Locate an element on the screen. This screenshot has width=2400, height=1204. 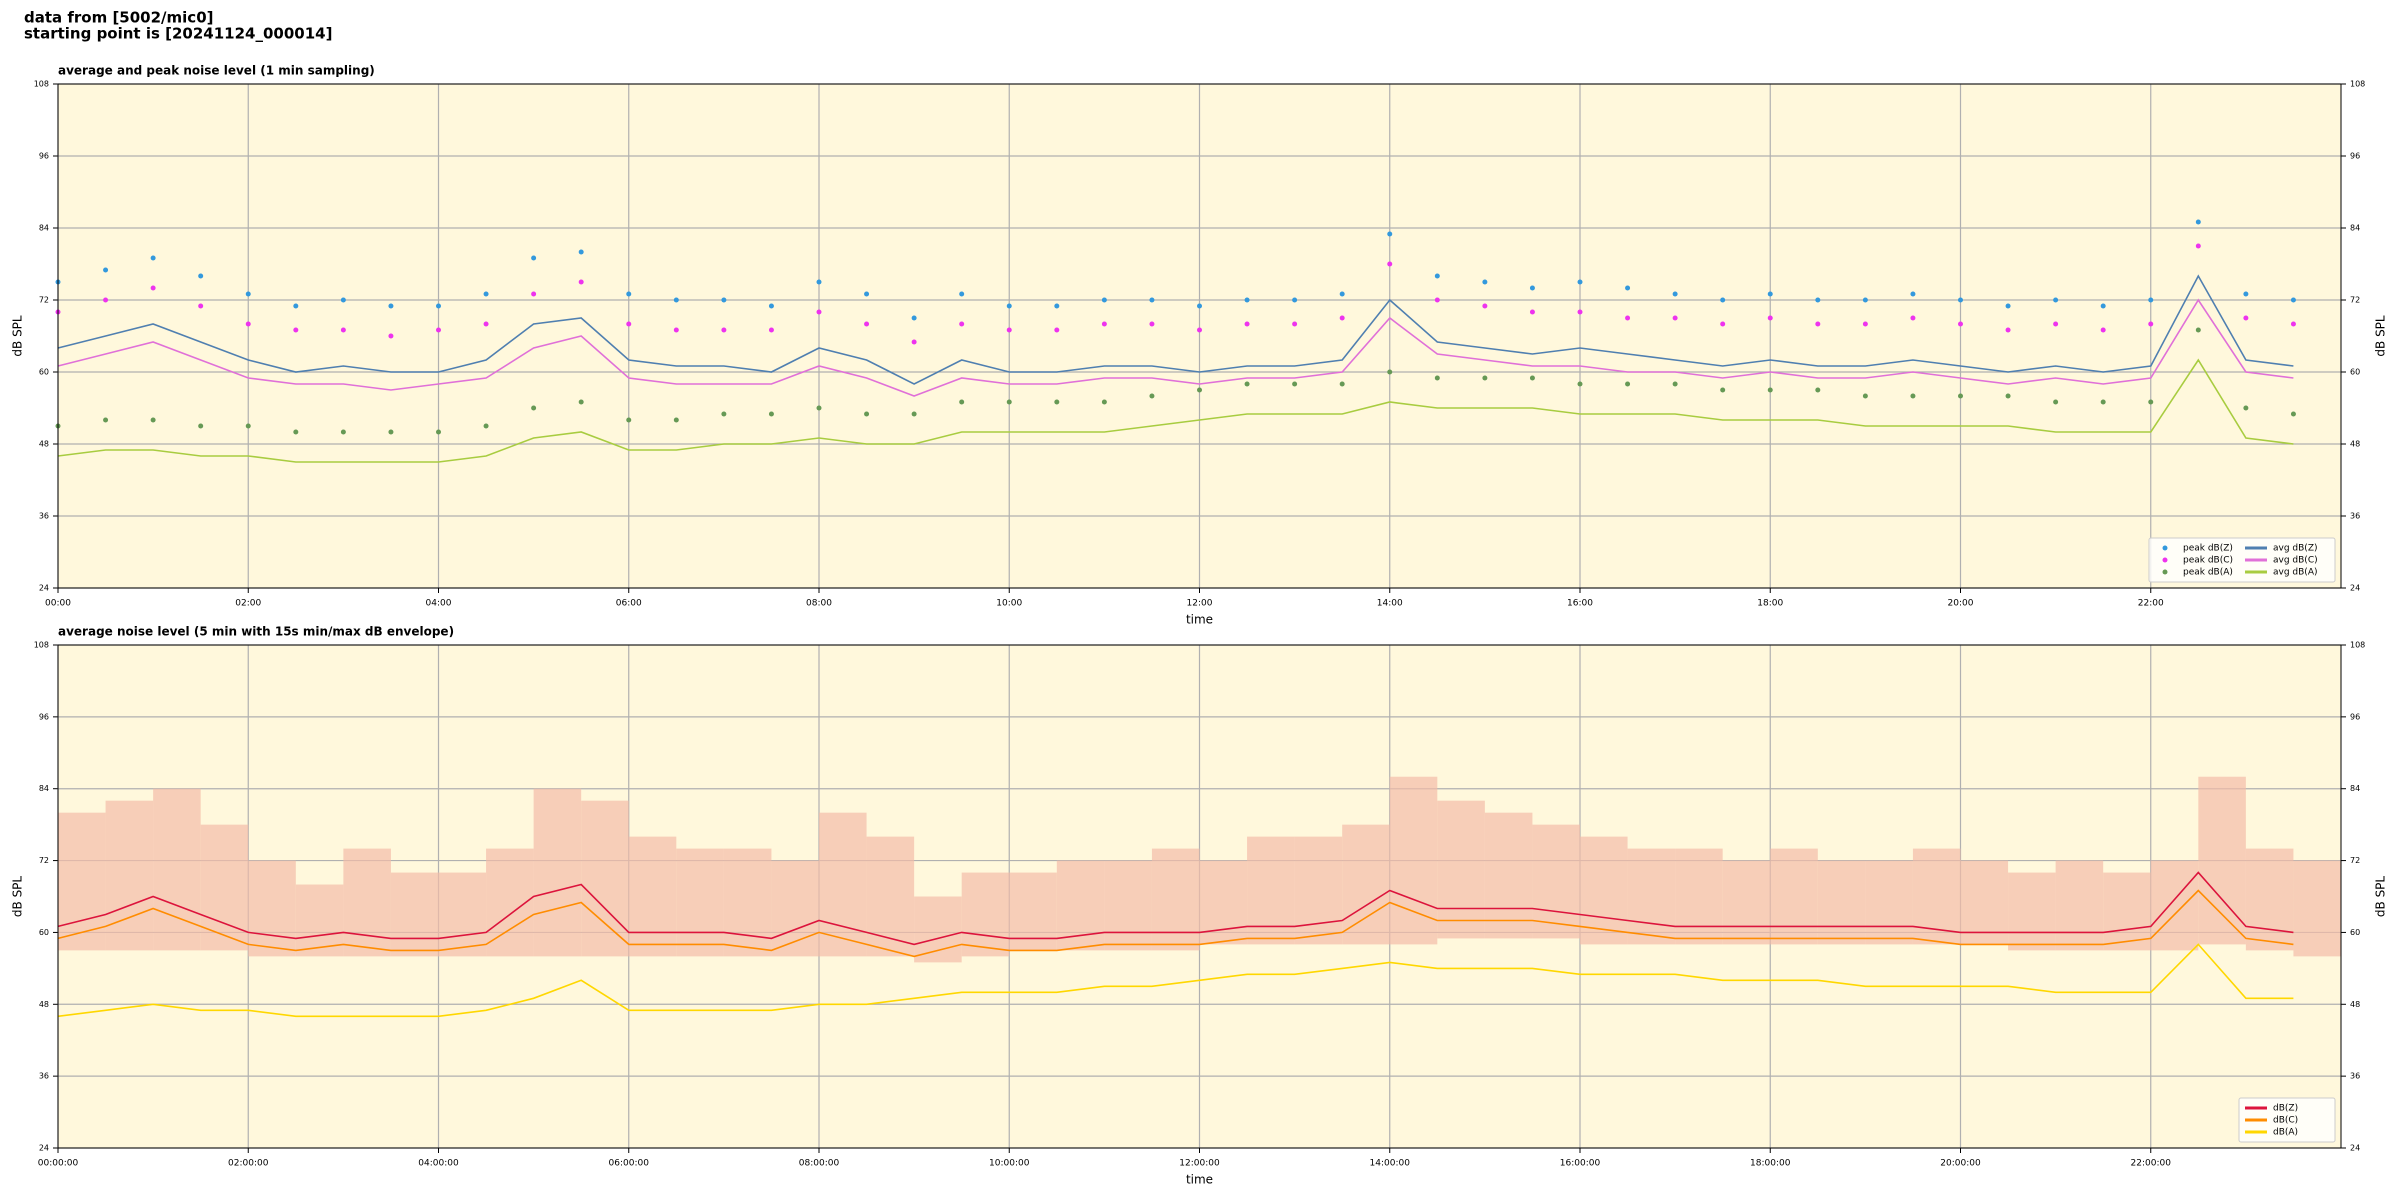
legend-label: peak dB(Z) is located at coordinates (2208, 549).